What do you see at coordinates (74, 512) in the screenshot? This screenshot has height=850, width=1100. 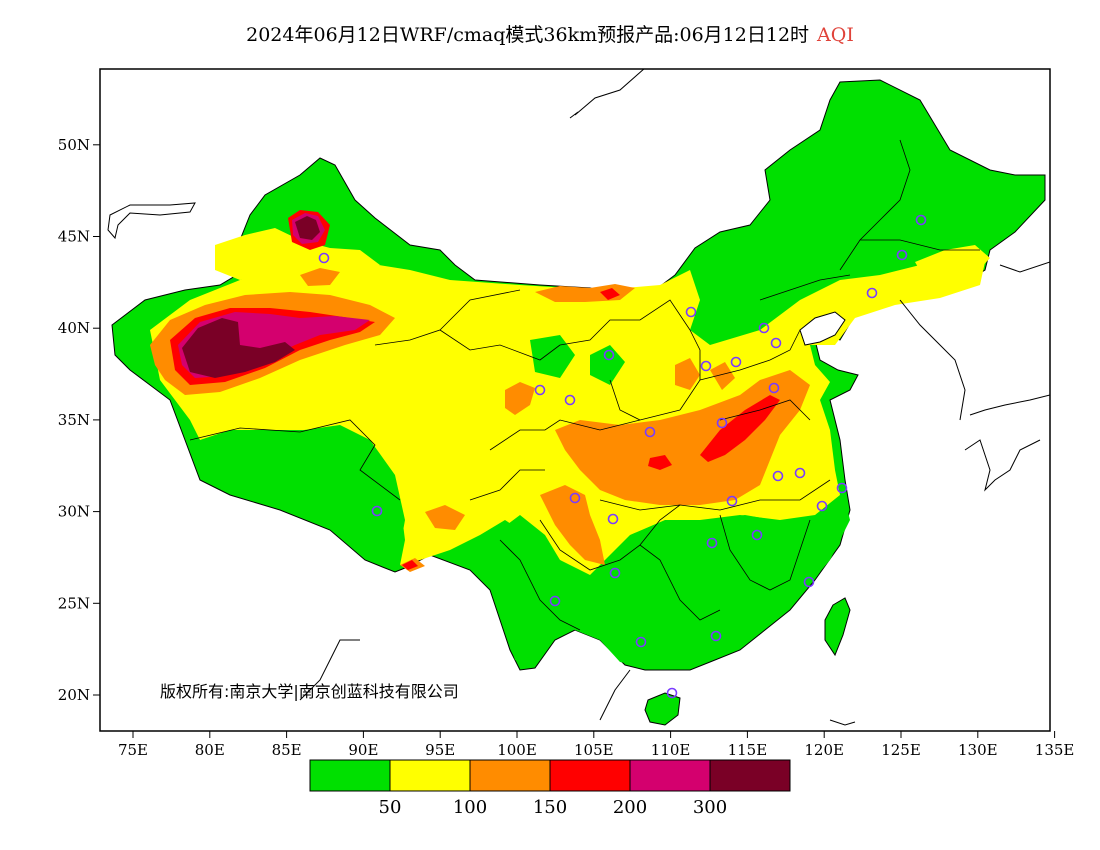 I see `lat-tick-label: 30N` at bounding box center [74, 512].